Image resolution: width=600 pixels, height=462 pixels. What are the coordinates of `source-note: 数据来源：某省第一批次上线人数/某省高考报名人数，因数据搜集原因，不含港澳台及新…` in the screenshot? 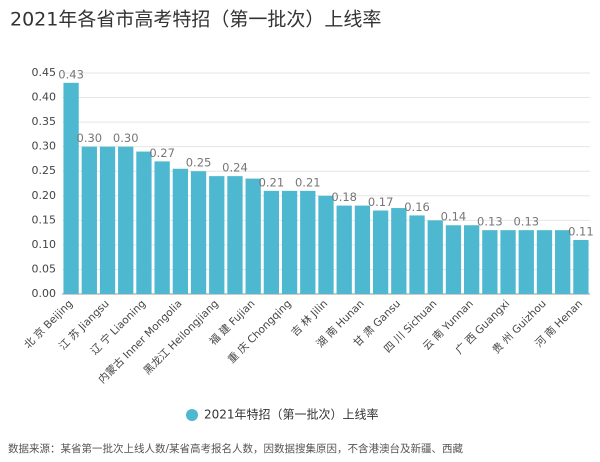 It's located at (236, 448).